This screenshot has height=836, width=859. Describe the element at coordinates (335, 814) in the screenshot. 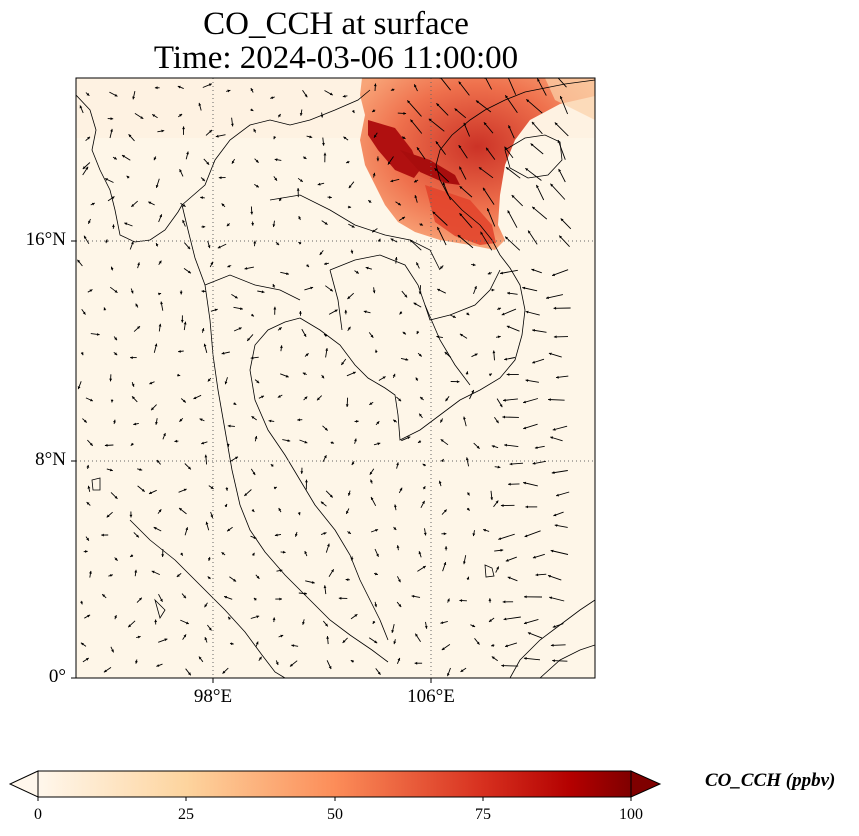

I see `colorbar-tick-50: 50` at that location.